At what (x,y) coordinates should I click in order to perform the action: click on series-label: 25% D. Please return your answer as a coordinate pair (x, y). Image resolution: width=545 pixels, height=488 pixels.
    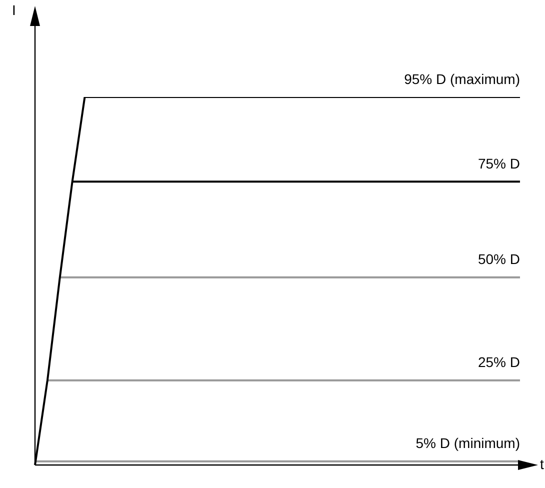
    Looking at the image, I should click on (499, 362).